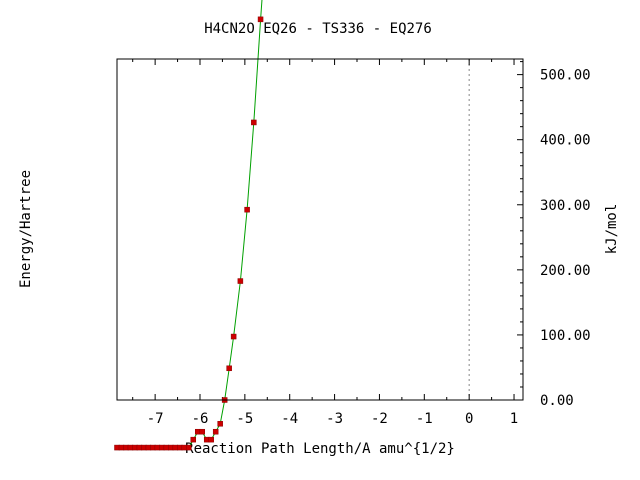 Image resolution: width=640 pixels, height=480 pixels. What do you see at coordinates (469, 419) in the screenshot?
I see `x-tick-label: 0` at bounding box center [469, 419].